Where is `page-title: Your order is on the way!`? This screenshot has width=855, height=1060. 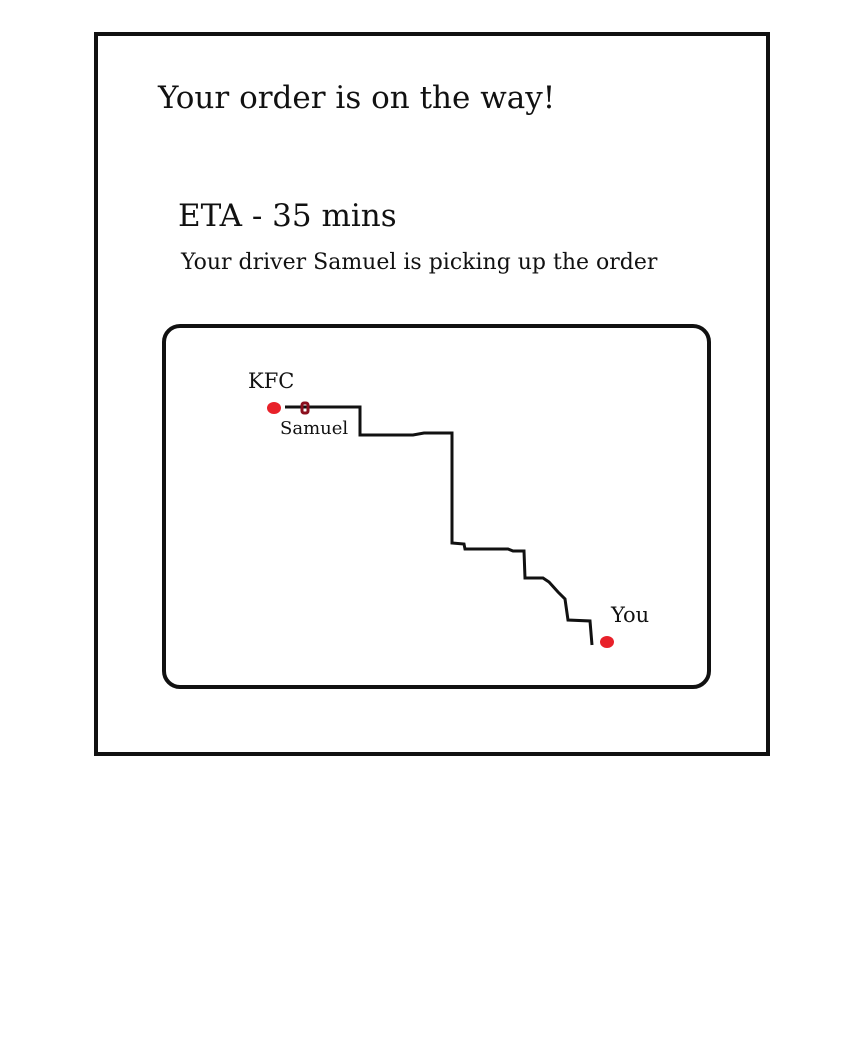 page-title: Your order is on the way! is located at coordinates (357, 98).